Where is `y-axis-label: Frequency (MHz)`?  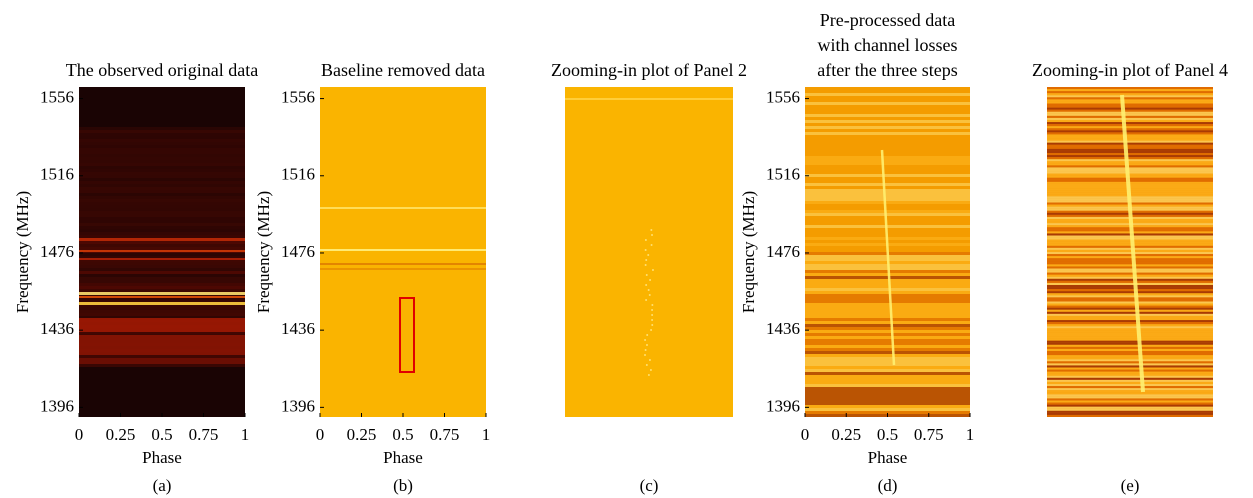 y-axis-label: Frequency (MHz) is located at coordinates (748, 252).